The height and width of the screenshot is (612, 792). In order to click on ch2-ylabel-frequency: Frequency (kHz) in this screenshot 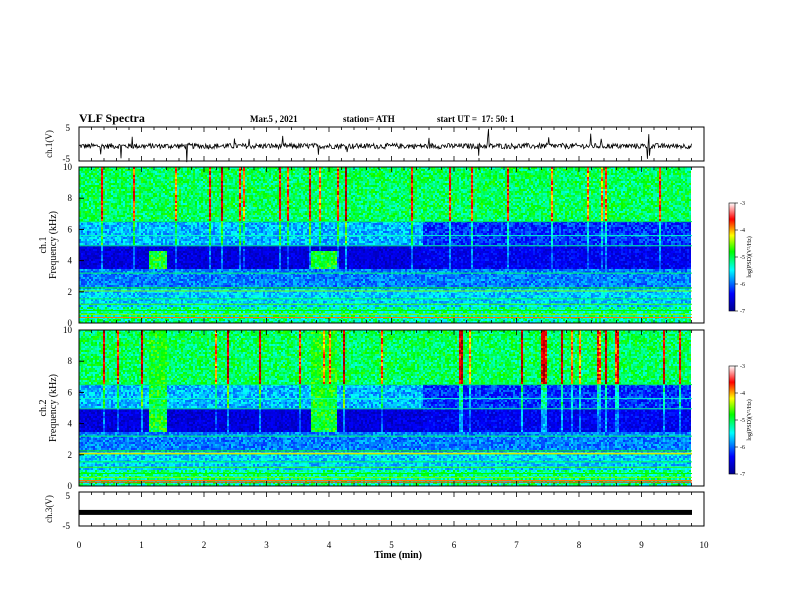, I will do `click(53, 408)`.